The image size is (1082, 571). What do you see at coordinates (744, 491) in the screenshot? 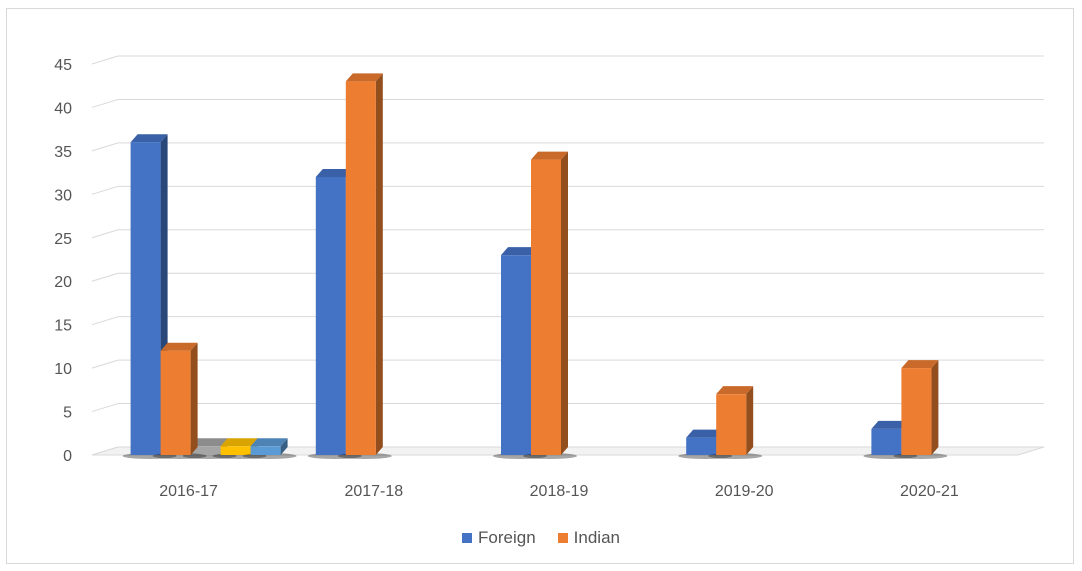
I see `x-tick-label: 2019-20` at bounding box center [744, 491].